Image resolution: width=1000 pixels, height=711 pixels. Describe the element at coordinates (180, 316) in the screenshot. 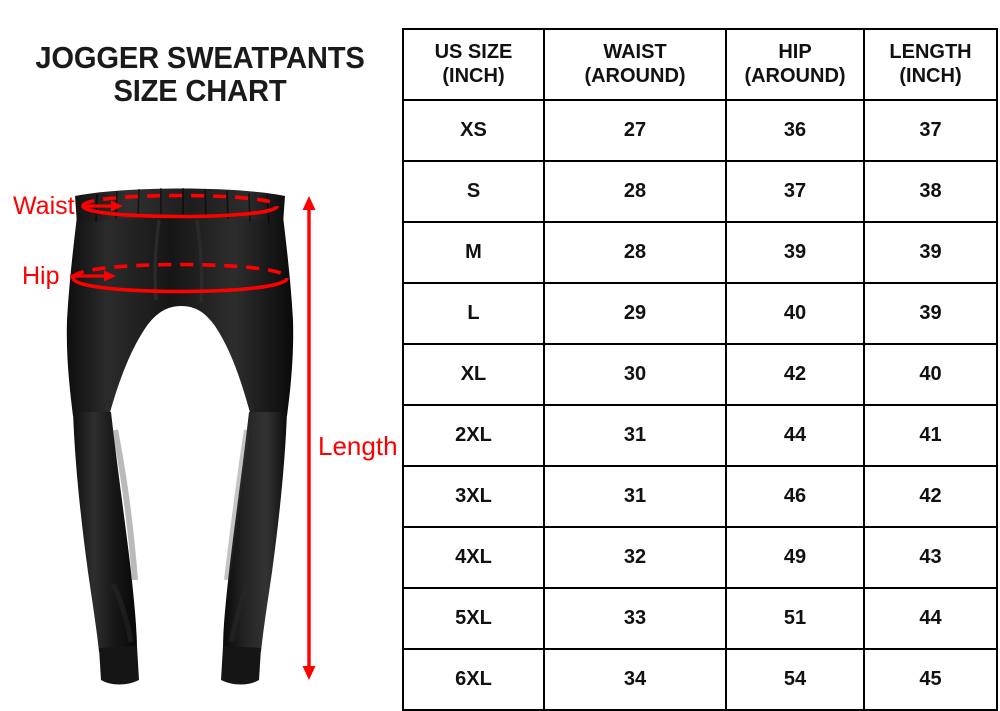

I see `pants-body` at that location.